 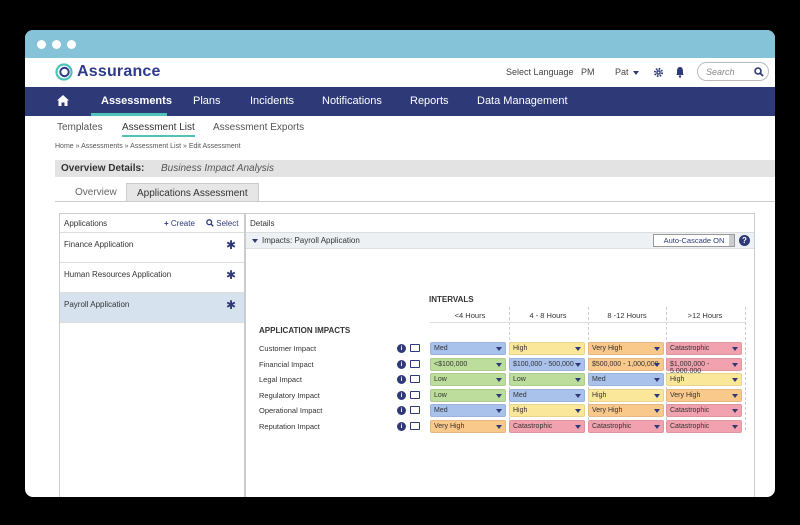 I want to click on impact-row-label: Reputation Impact, so click(x=289, y=426).